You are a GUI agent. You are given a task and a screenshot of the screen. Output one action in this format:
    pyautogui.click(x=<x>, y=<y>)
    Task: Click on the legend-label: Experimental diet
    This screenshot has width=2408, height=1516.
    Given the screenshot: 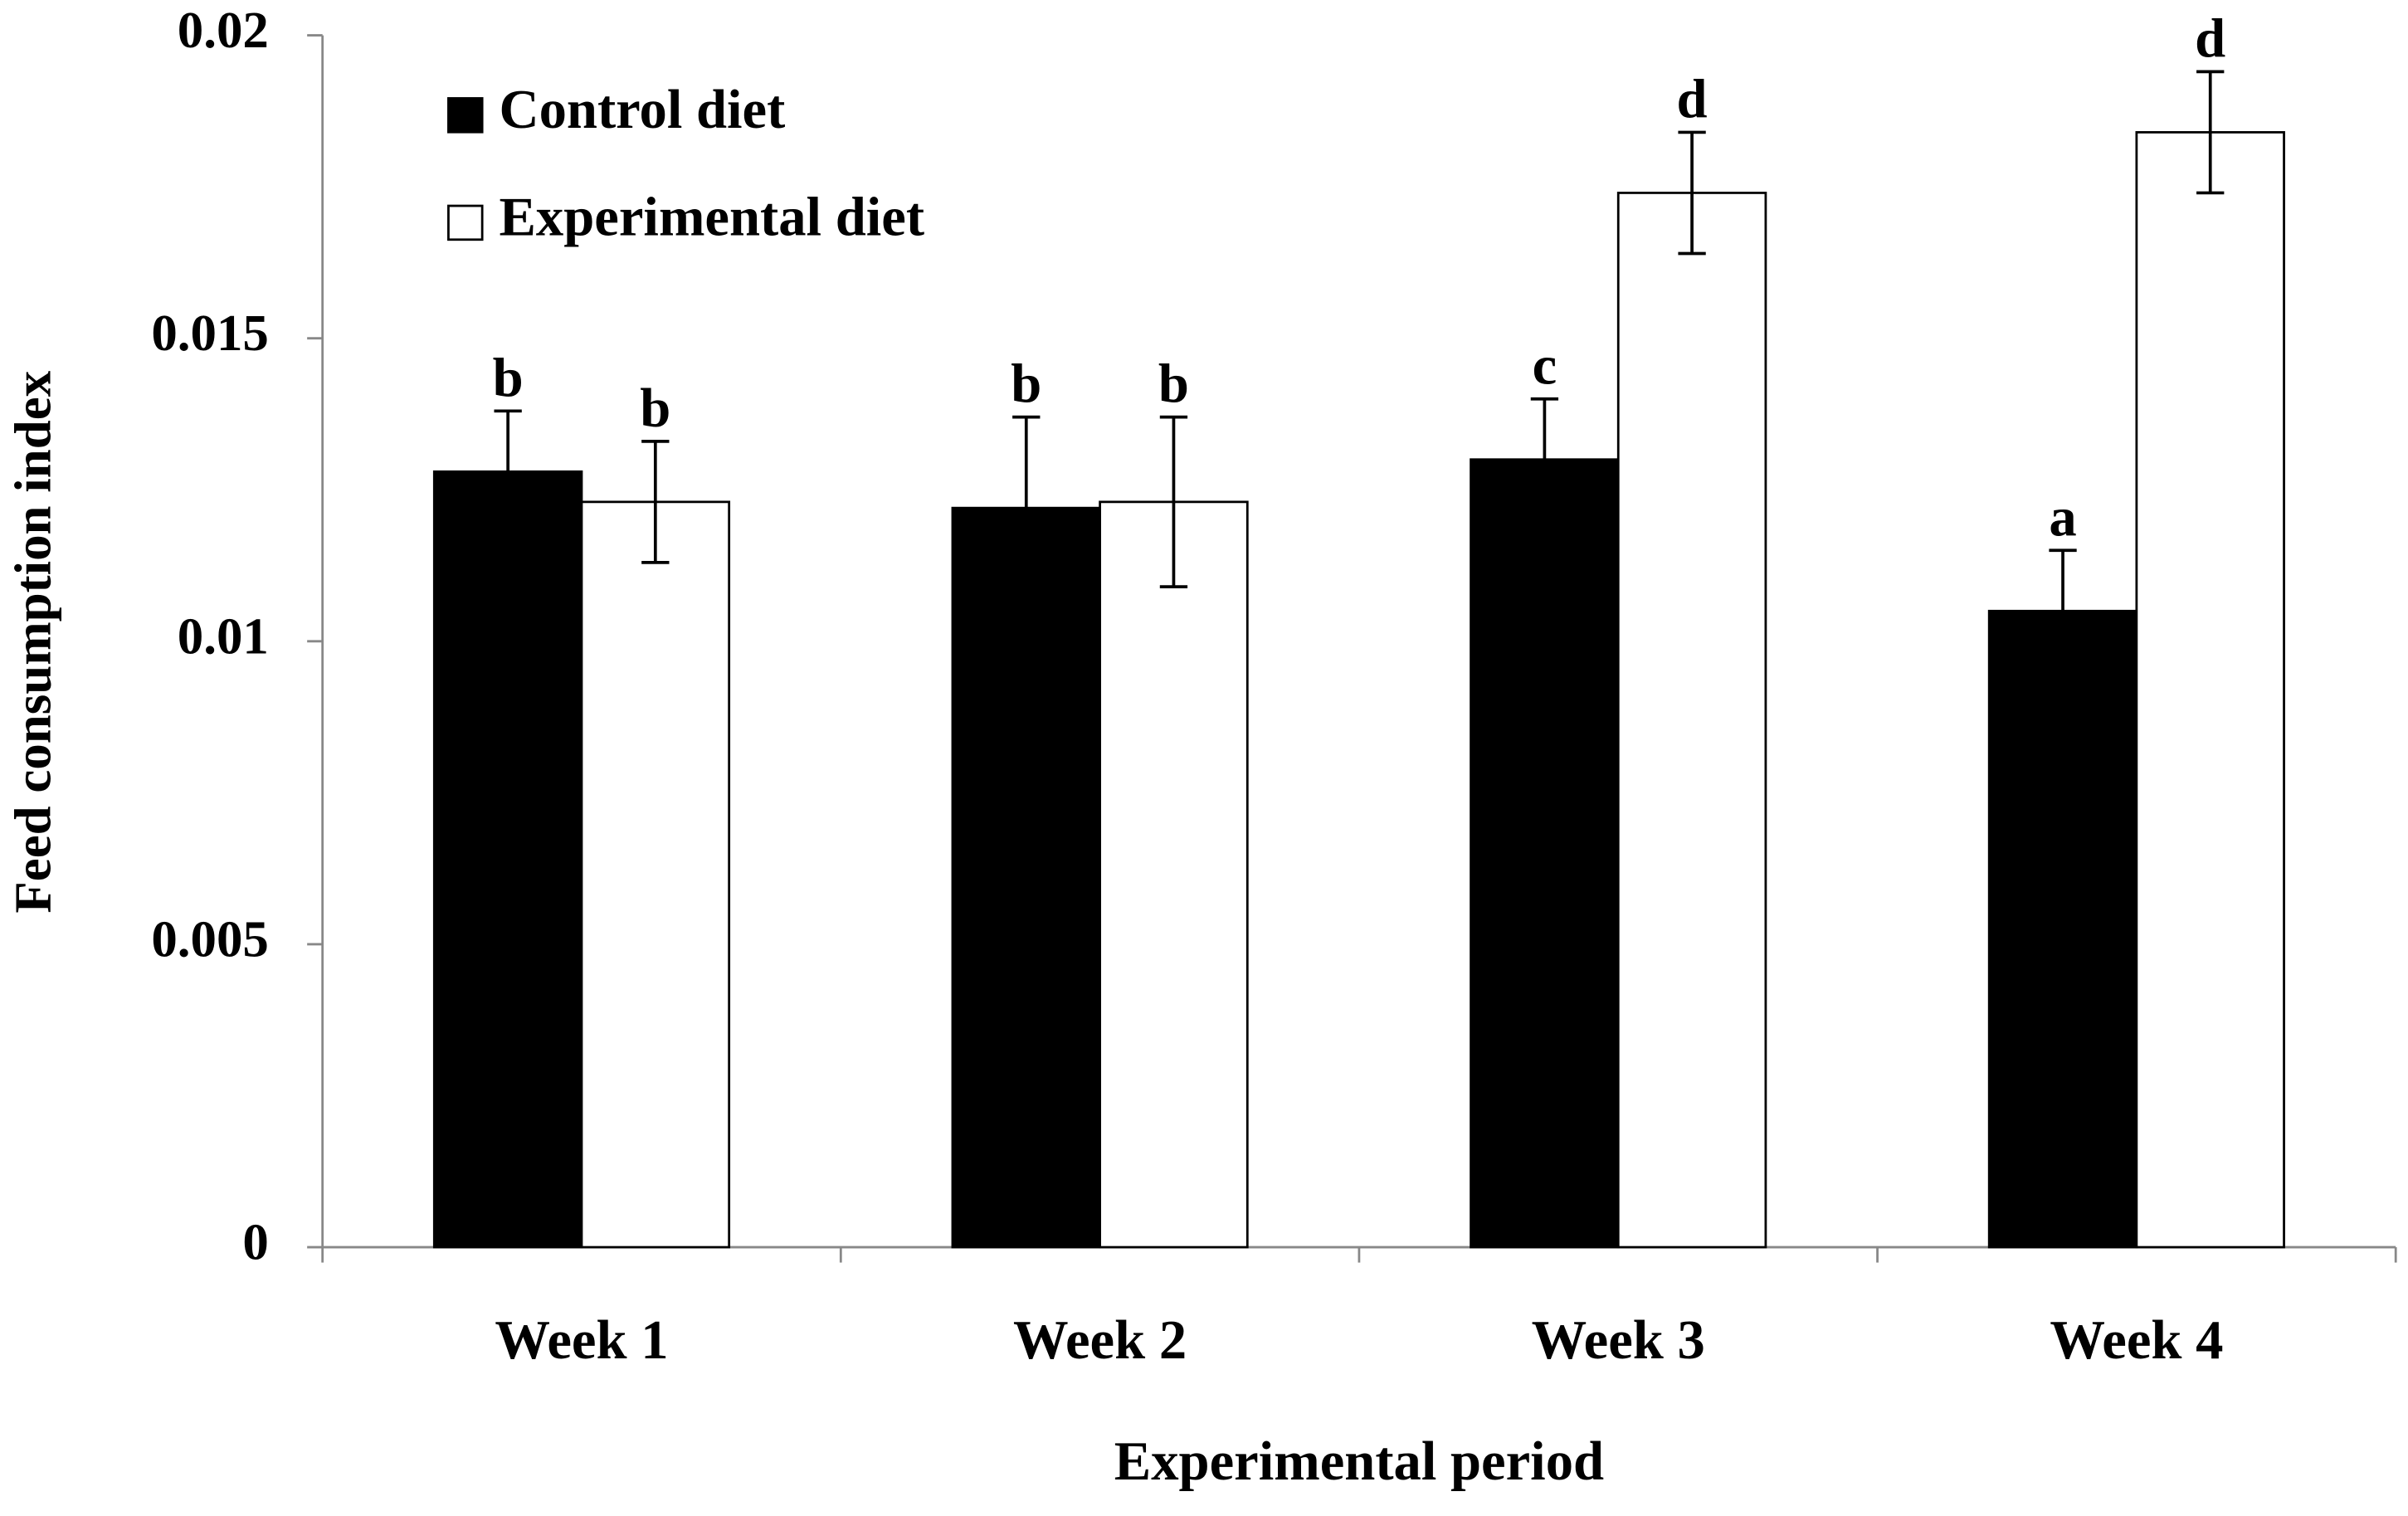 What is the action you would take?
    pyautogui.click(x=711, y=218)
    